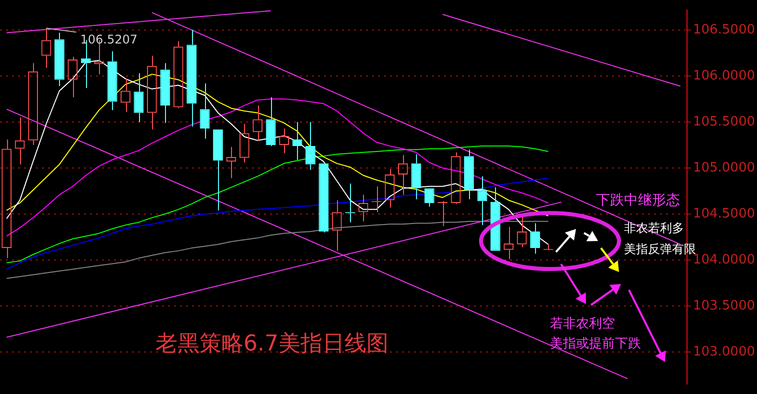 The width and height of the screenshot is (757, 394). Describe the element at coordinates (595, 343) in the screenshot. I see `annotation: 美指或提前下跌` at that location.